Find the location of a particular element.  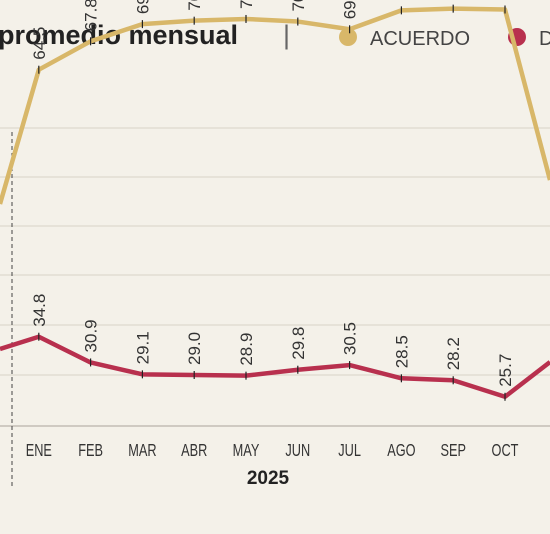

x-axis-labels: ENEFEBMARABRMAYJUNJULAGOSEPOCTN is located at coordinates (272, 451).